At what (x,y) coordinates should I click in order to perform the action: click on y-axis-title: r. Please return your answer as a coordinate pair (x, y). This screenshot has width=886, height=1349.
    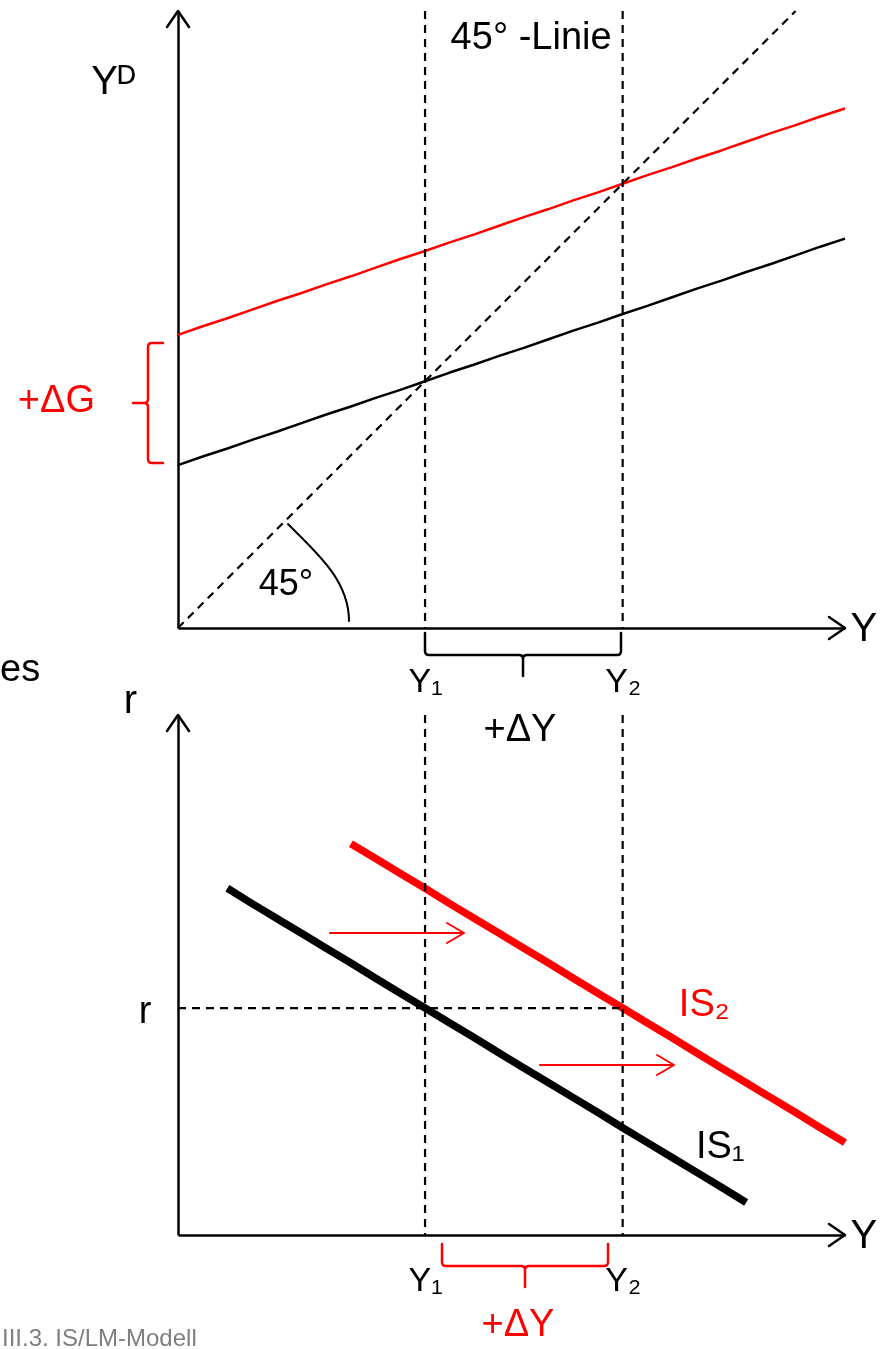
    Looking at the image, I should click on (130, 698).